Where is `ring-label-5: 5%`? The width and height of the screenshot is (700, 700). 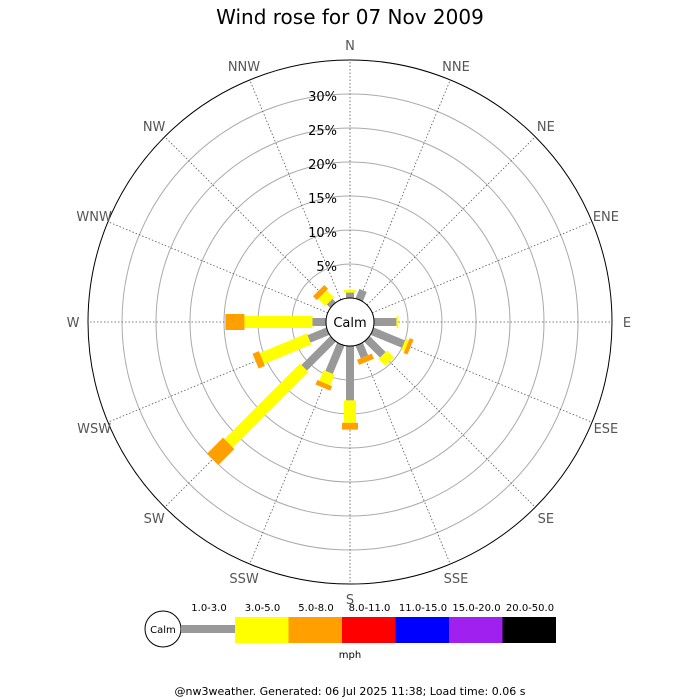
ring-label-5: 5% is located at coordinates (326, 267).